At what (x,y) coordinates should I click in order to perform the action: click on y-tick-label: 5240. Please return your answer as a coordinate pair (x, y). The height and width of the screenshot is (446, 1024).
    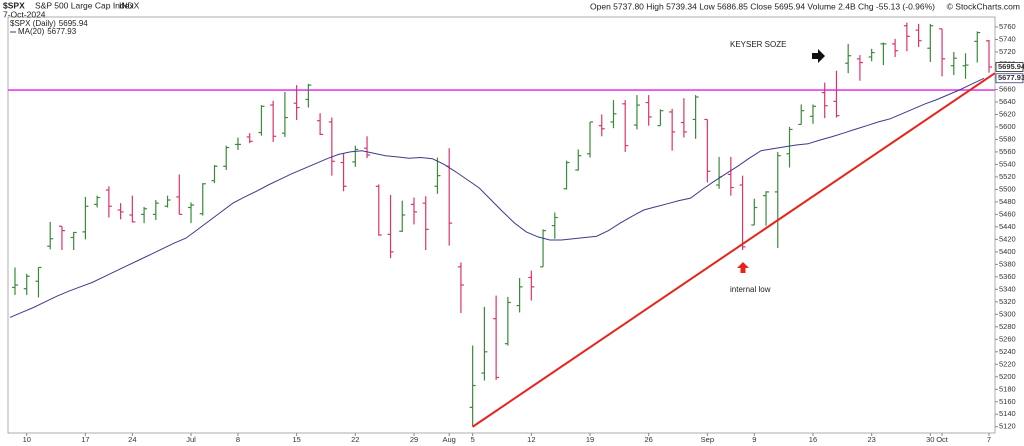
    Looking at the image, I should click on (1007, 351).